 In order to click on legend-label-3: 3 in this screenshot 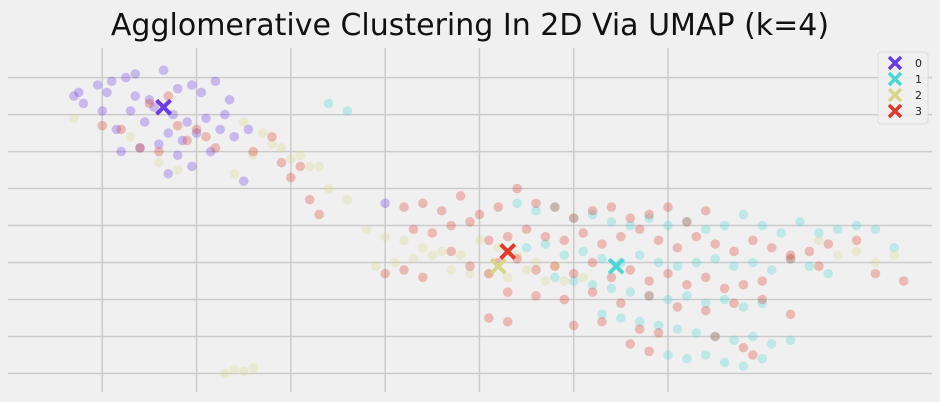, I will do `click(918, 111)`.